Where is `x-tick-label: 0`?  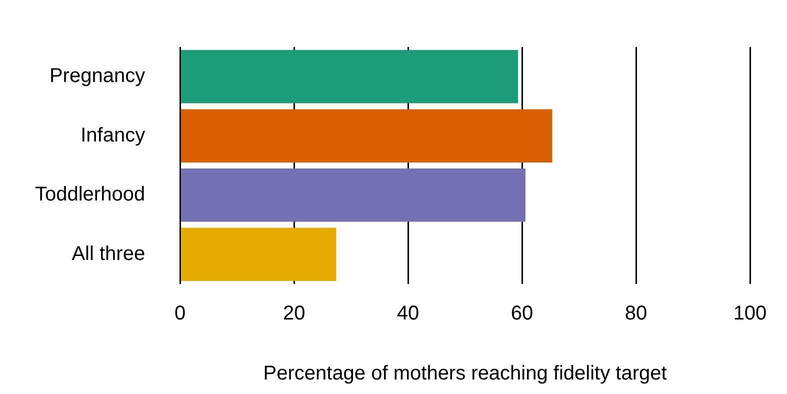 x-tick-label: 0 is located at coordinates (180, 313).